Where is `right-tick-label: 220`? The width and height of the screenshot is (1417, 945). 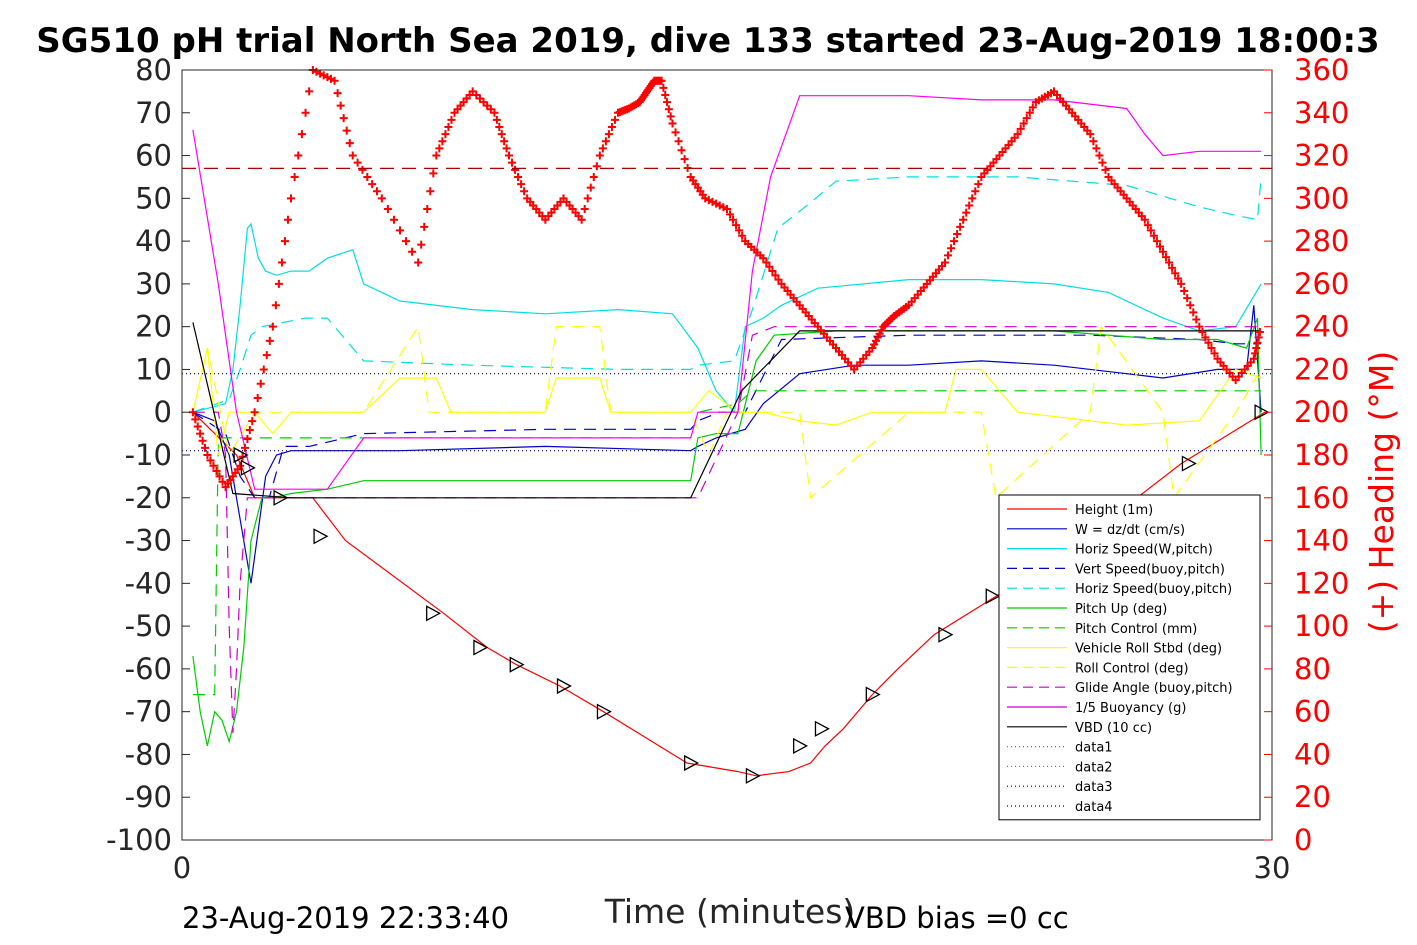
right-tick-label: 220 is located at coordinates (1321, 369).